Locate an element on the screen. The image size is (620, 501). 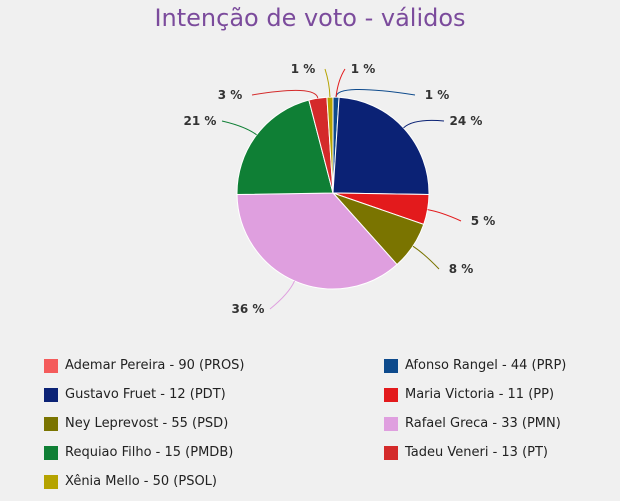
legend-label: Ney Leprevost - 55 (PSD) is located at coordinates (147, 423).